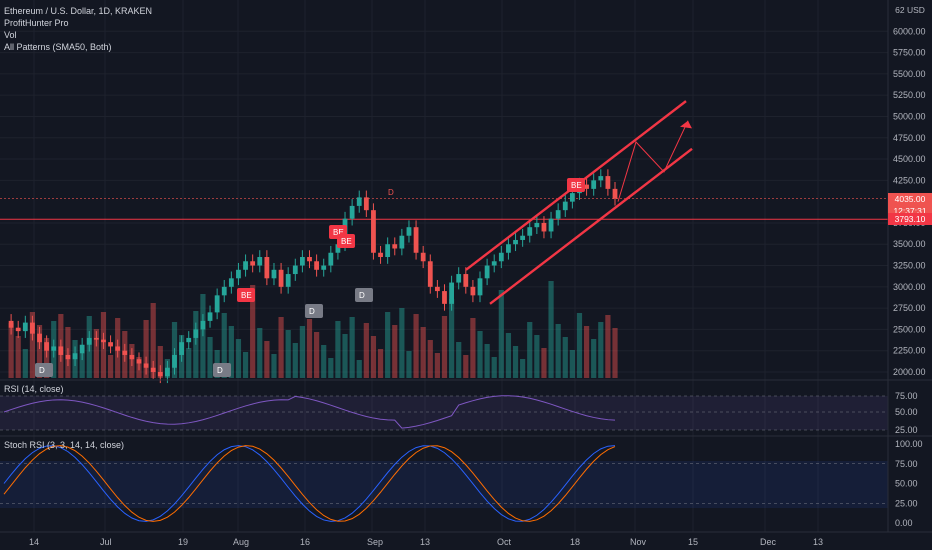  Describe the element at coordinates (909, 180) in the screenshot. I see `price-tick-label: 4250.00` at that location.